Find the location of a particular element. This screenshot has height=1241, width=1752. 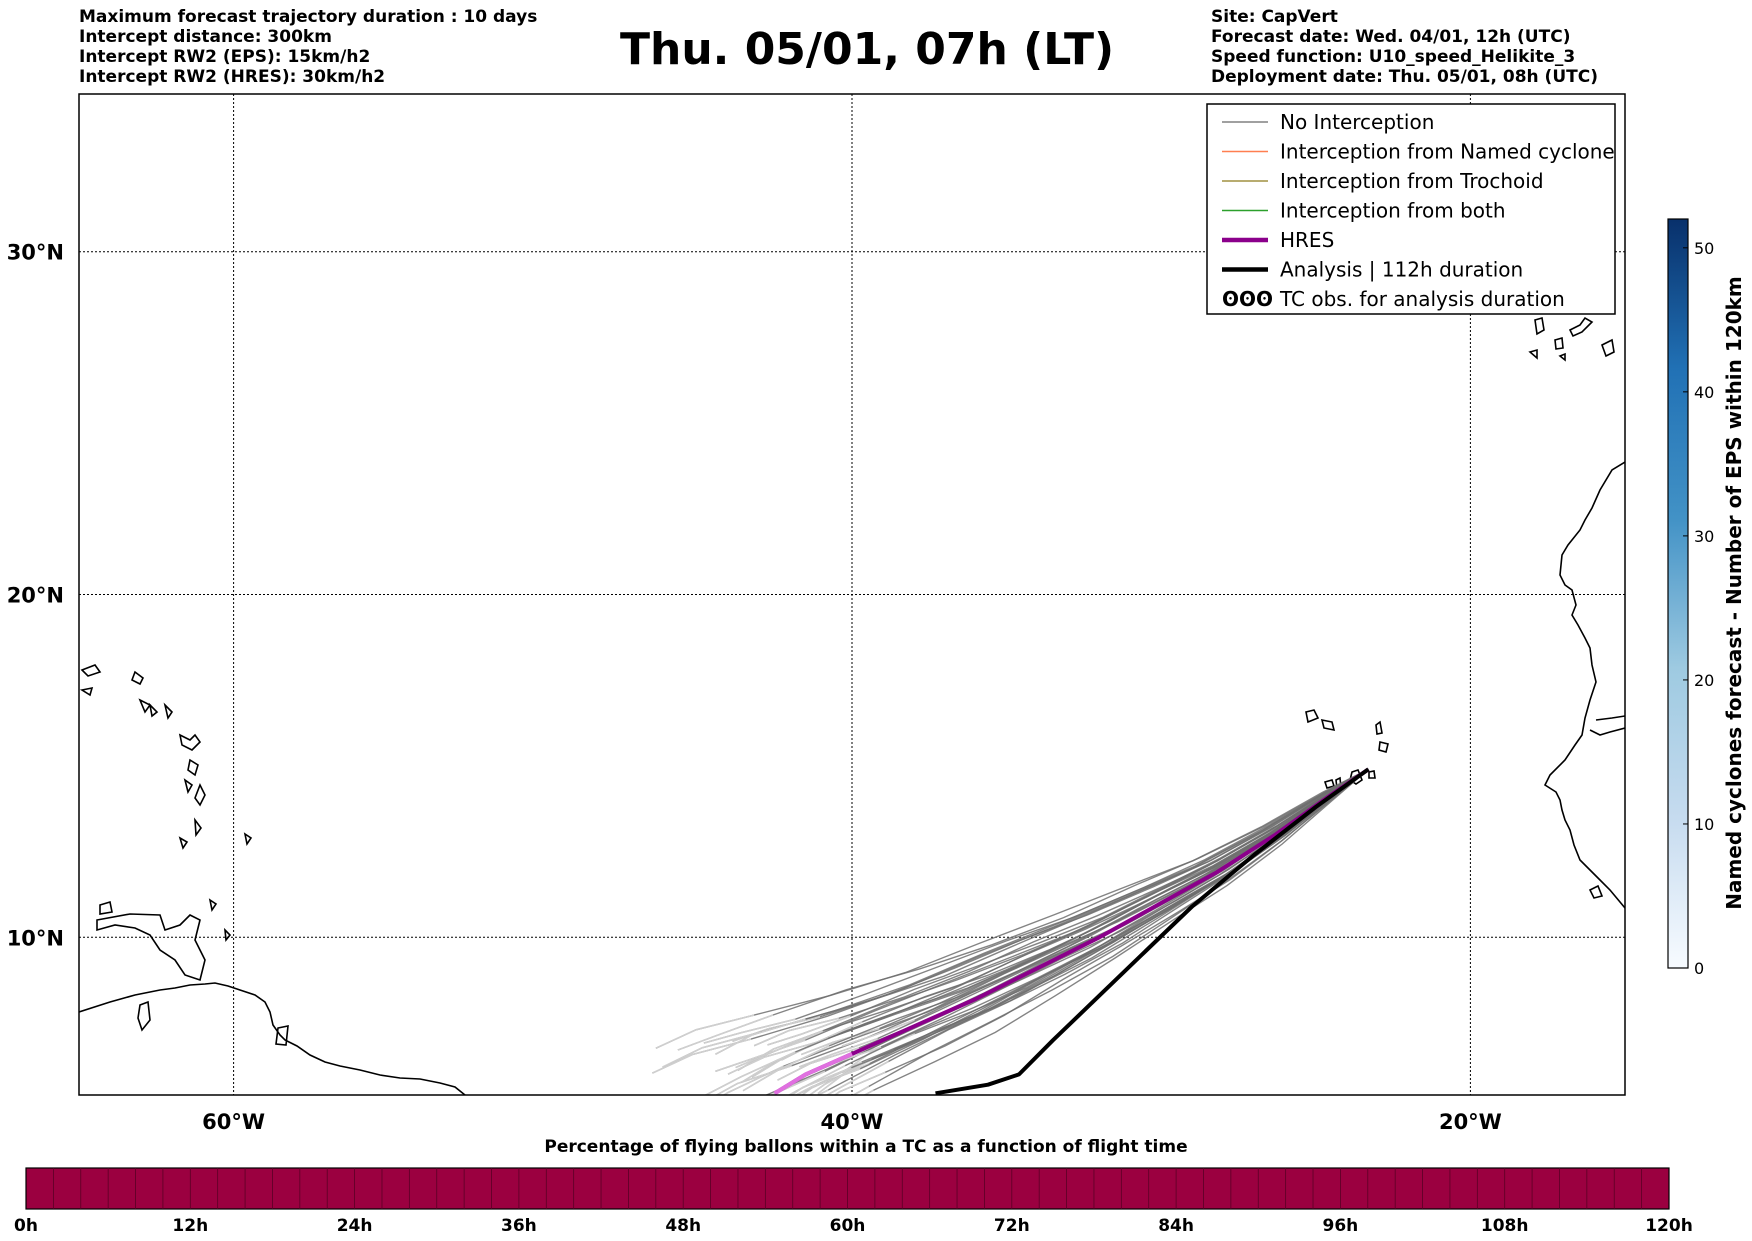

flight-time-tick-label: 84h is located at coordinates (1176, 1226).